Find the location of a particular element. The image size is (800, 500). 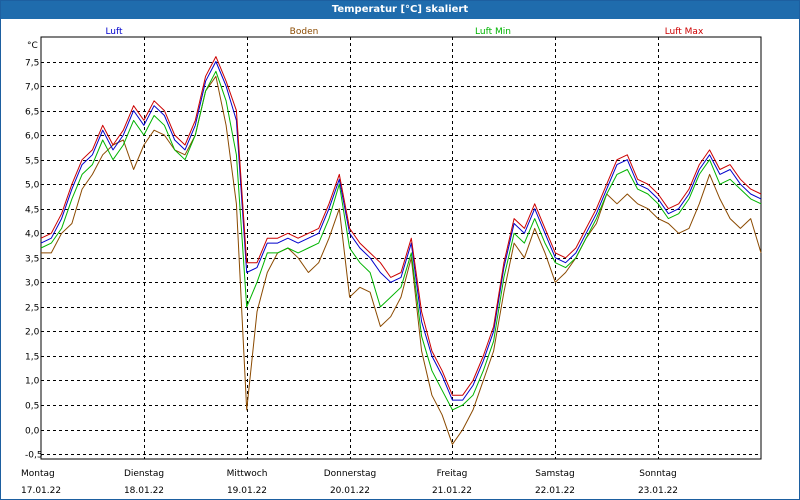

y-tick-label: 1,5 is located at coordinates (32, 358).